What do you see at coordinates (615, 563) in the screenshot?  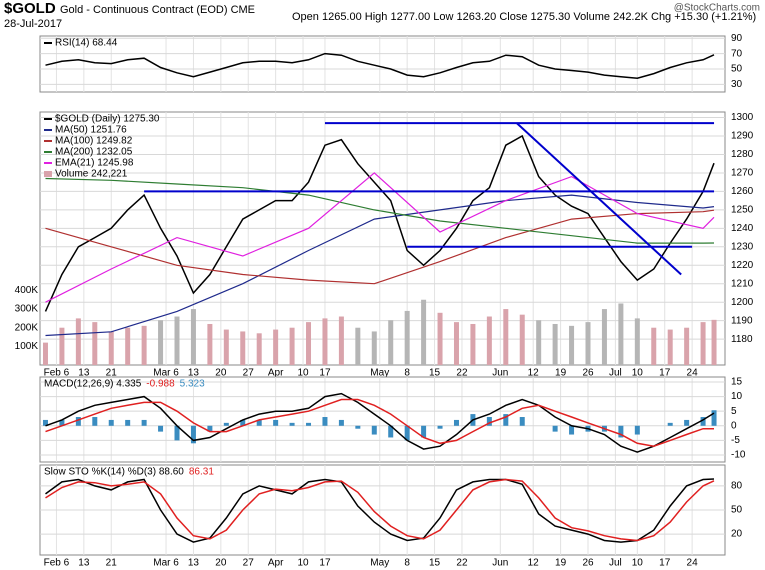 I see `x-tick-label: Jul` at bounding box center [615, 563].